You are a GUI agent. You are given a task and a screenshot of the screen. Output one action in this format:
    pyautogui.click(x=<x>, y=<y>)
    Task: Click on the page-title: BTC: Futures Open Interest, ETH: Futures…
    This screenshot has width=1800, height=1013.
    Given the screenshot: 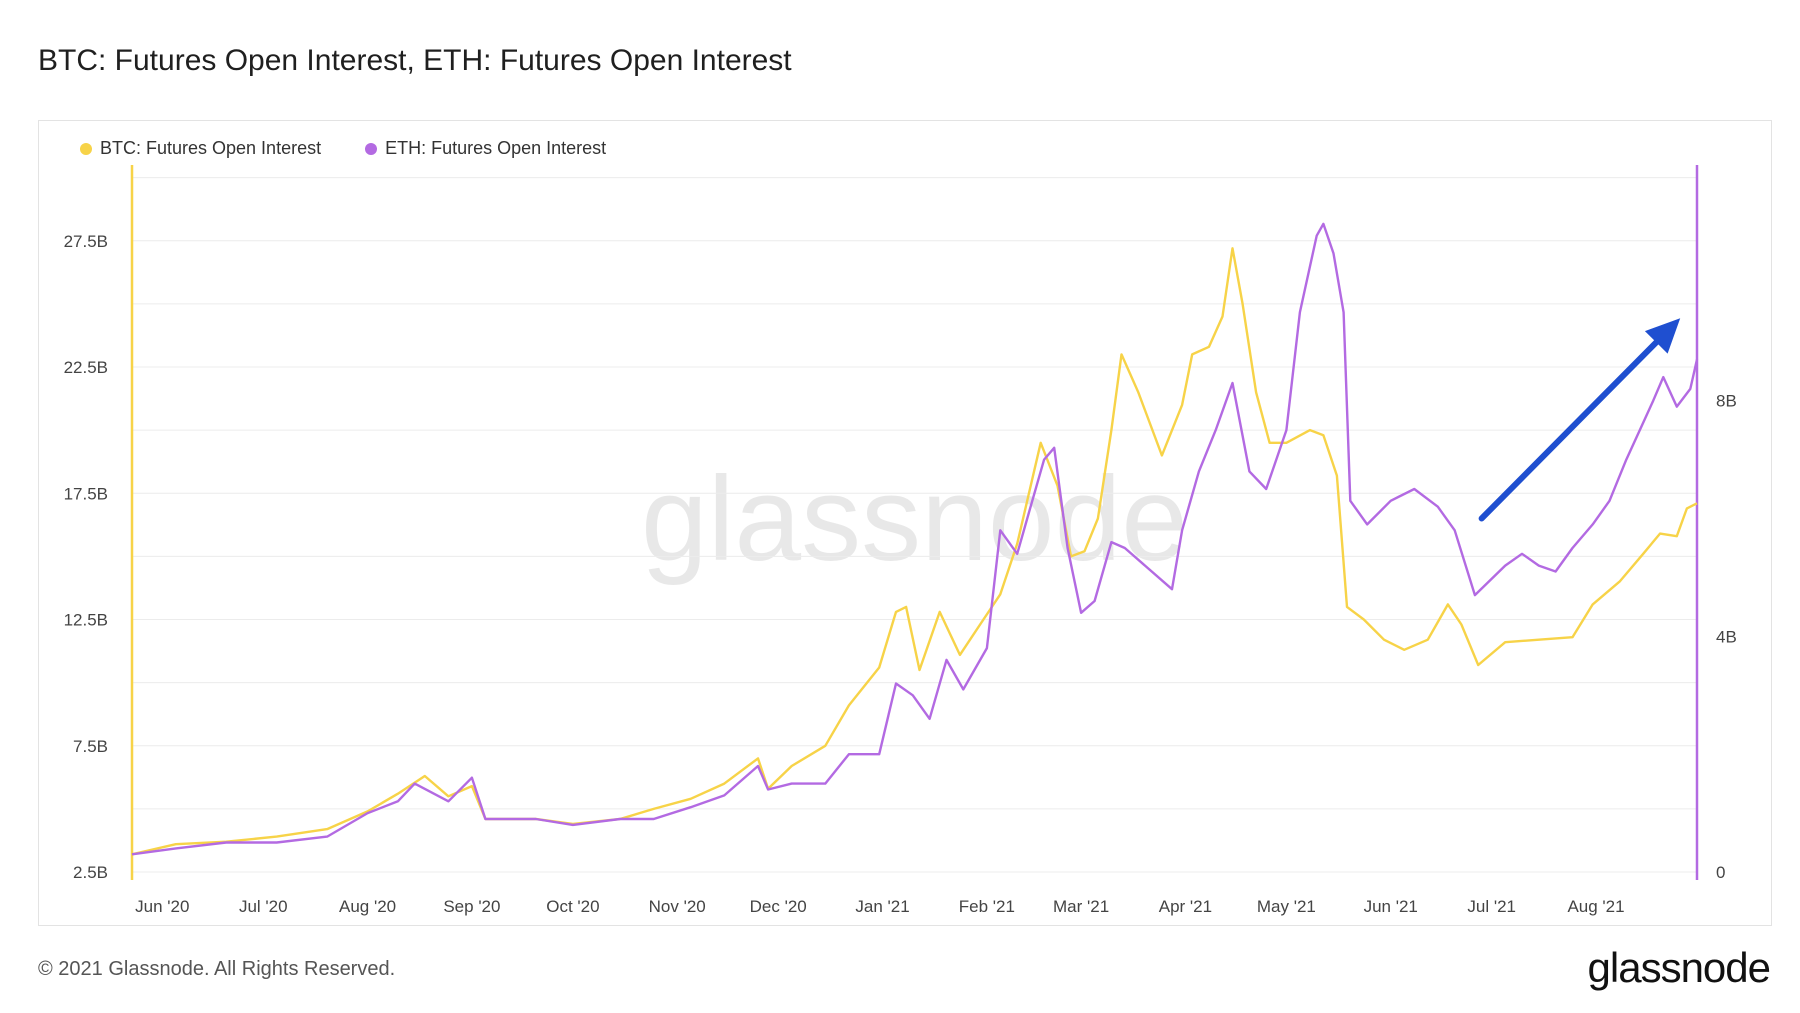 What is the action you would take?
    pyautogui.click(x=415, y=60)
    